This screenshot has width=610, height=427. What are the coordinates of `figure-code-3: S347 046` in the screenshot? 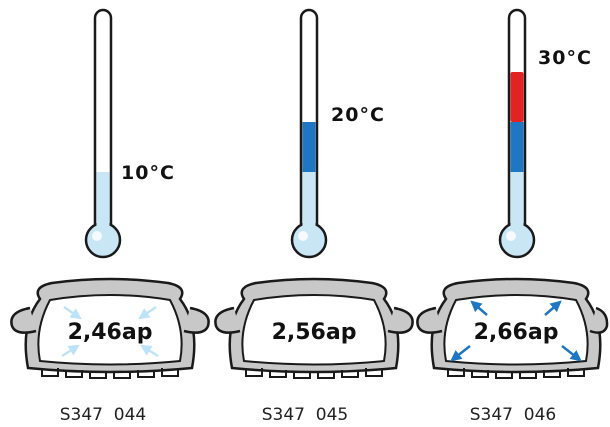 It's located at (513, 415).